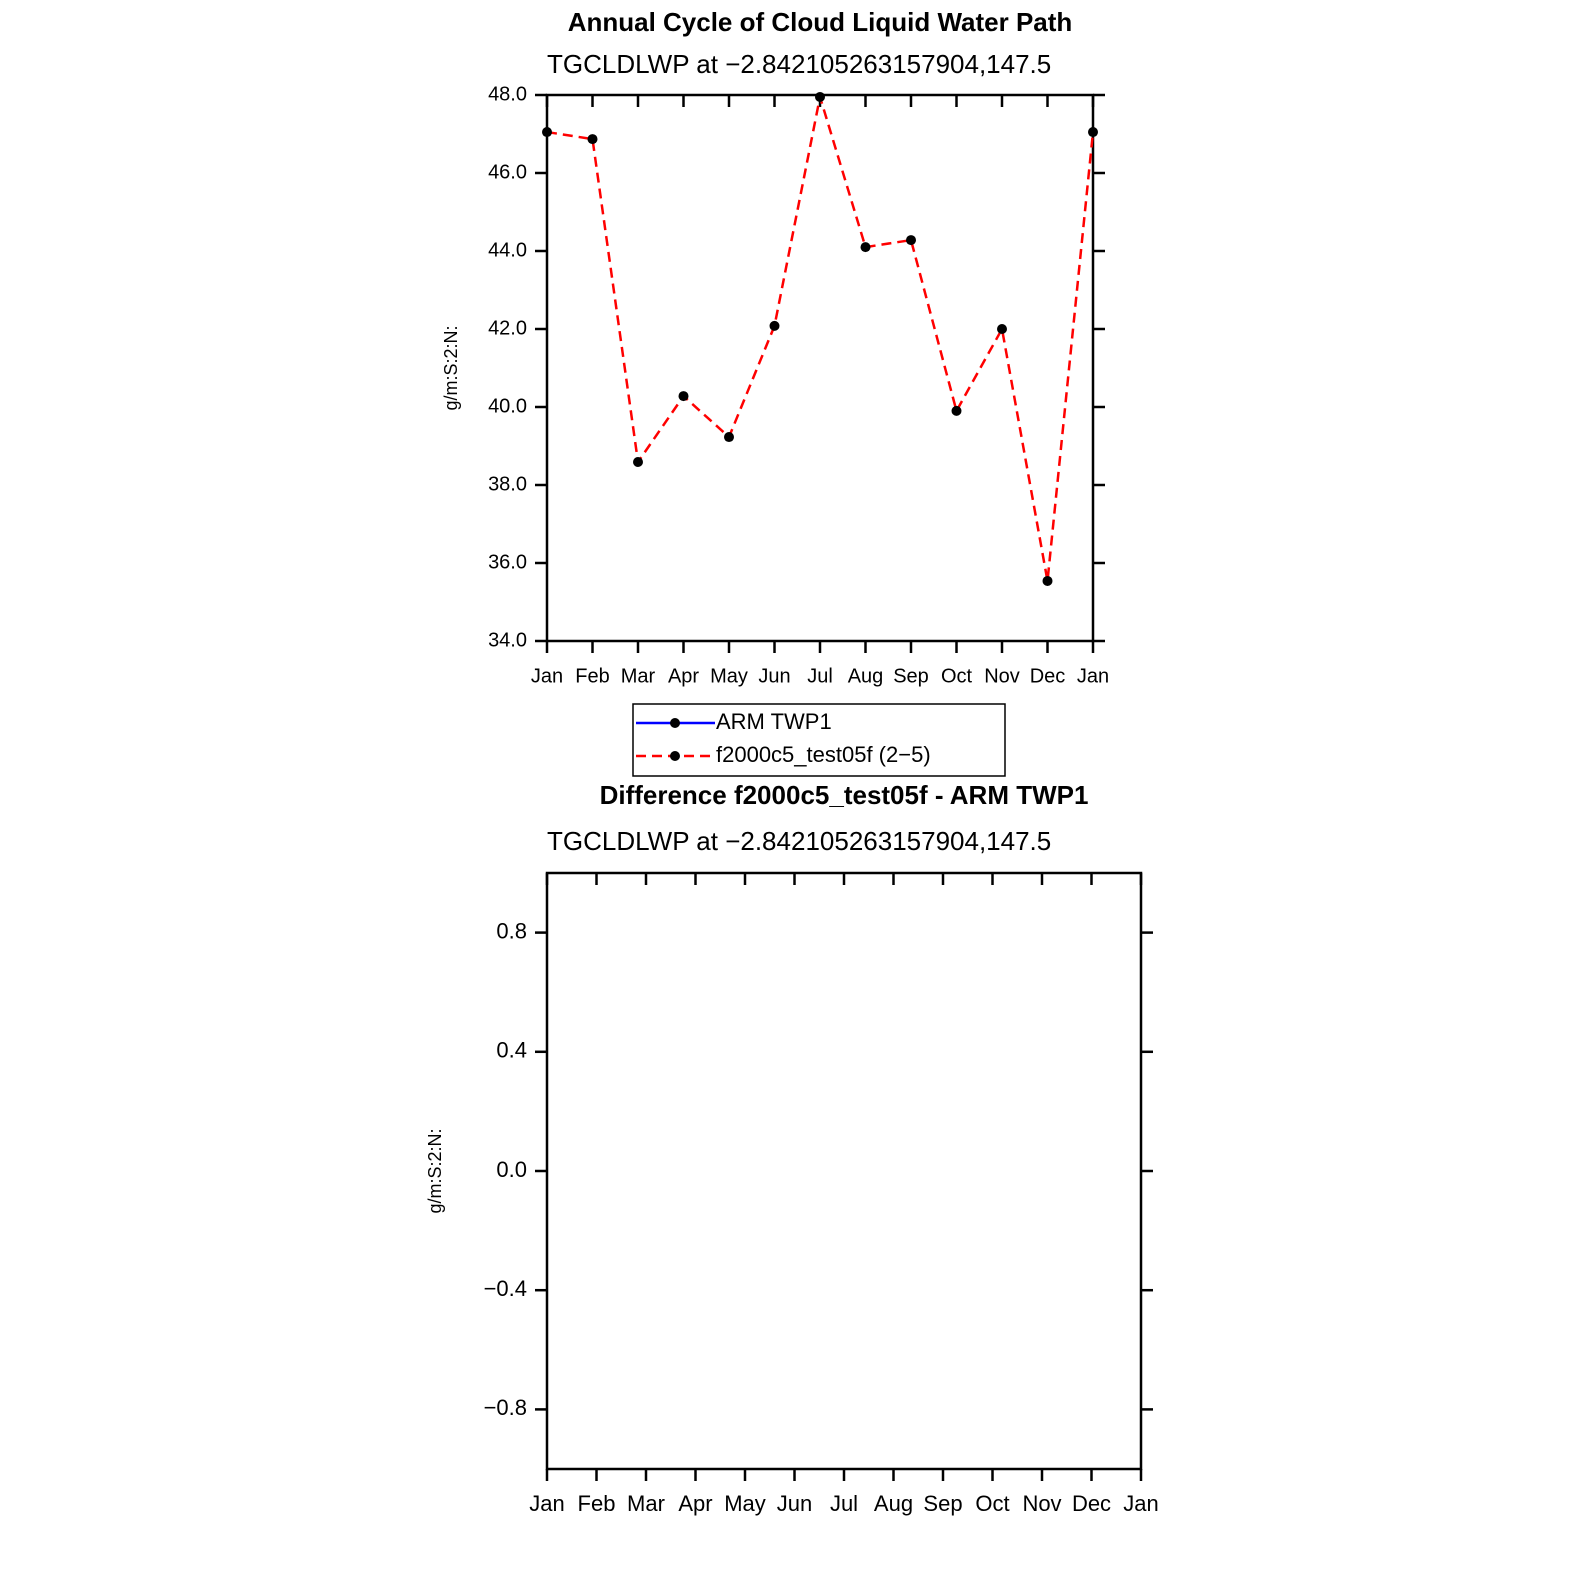 The image size is (1580, 1580). Describe the element at coordinates (511, 930) in the screenshot. I see `y-tick-label: 0.8` at that location.